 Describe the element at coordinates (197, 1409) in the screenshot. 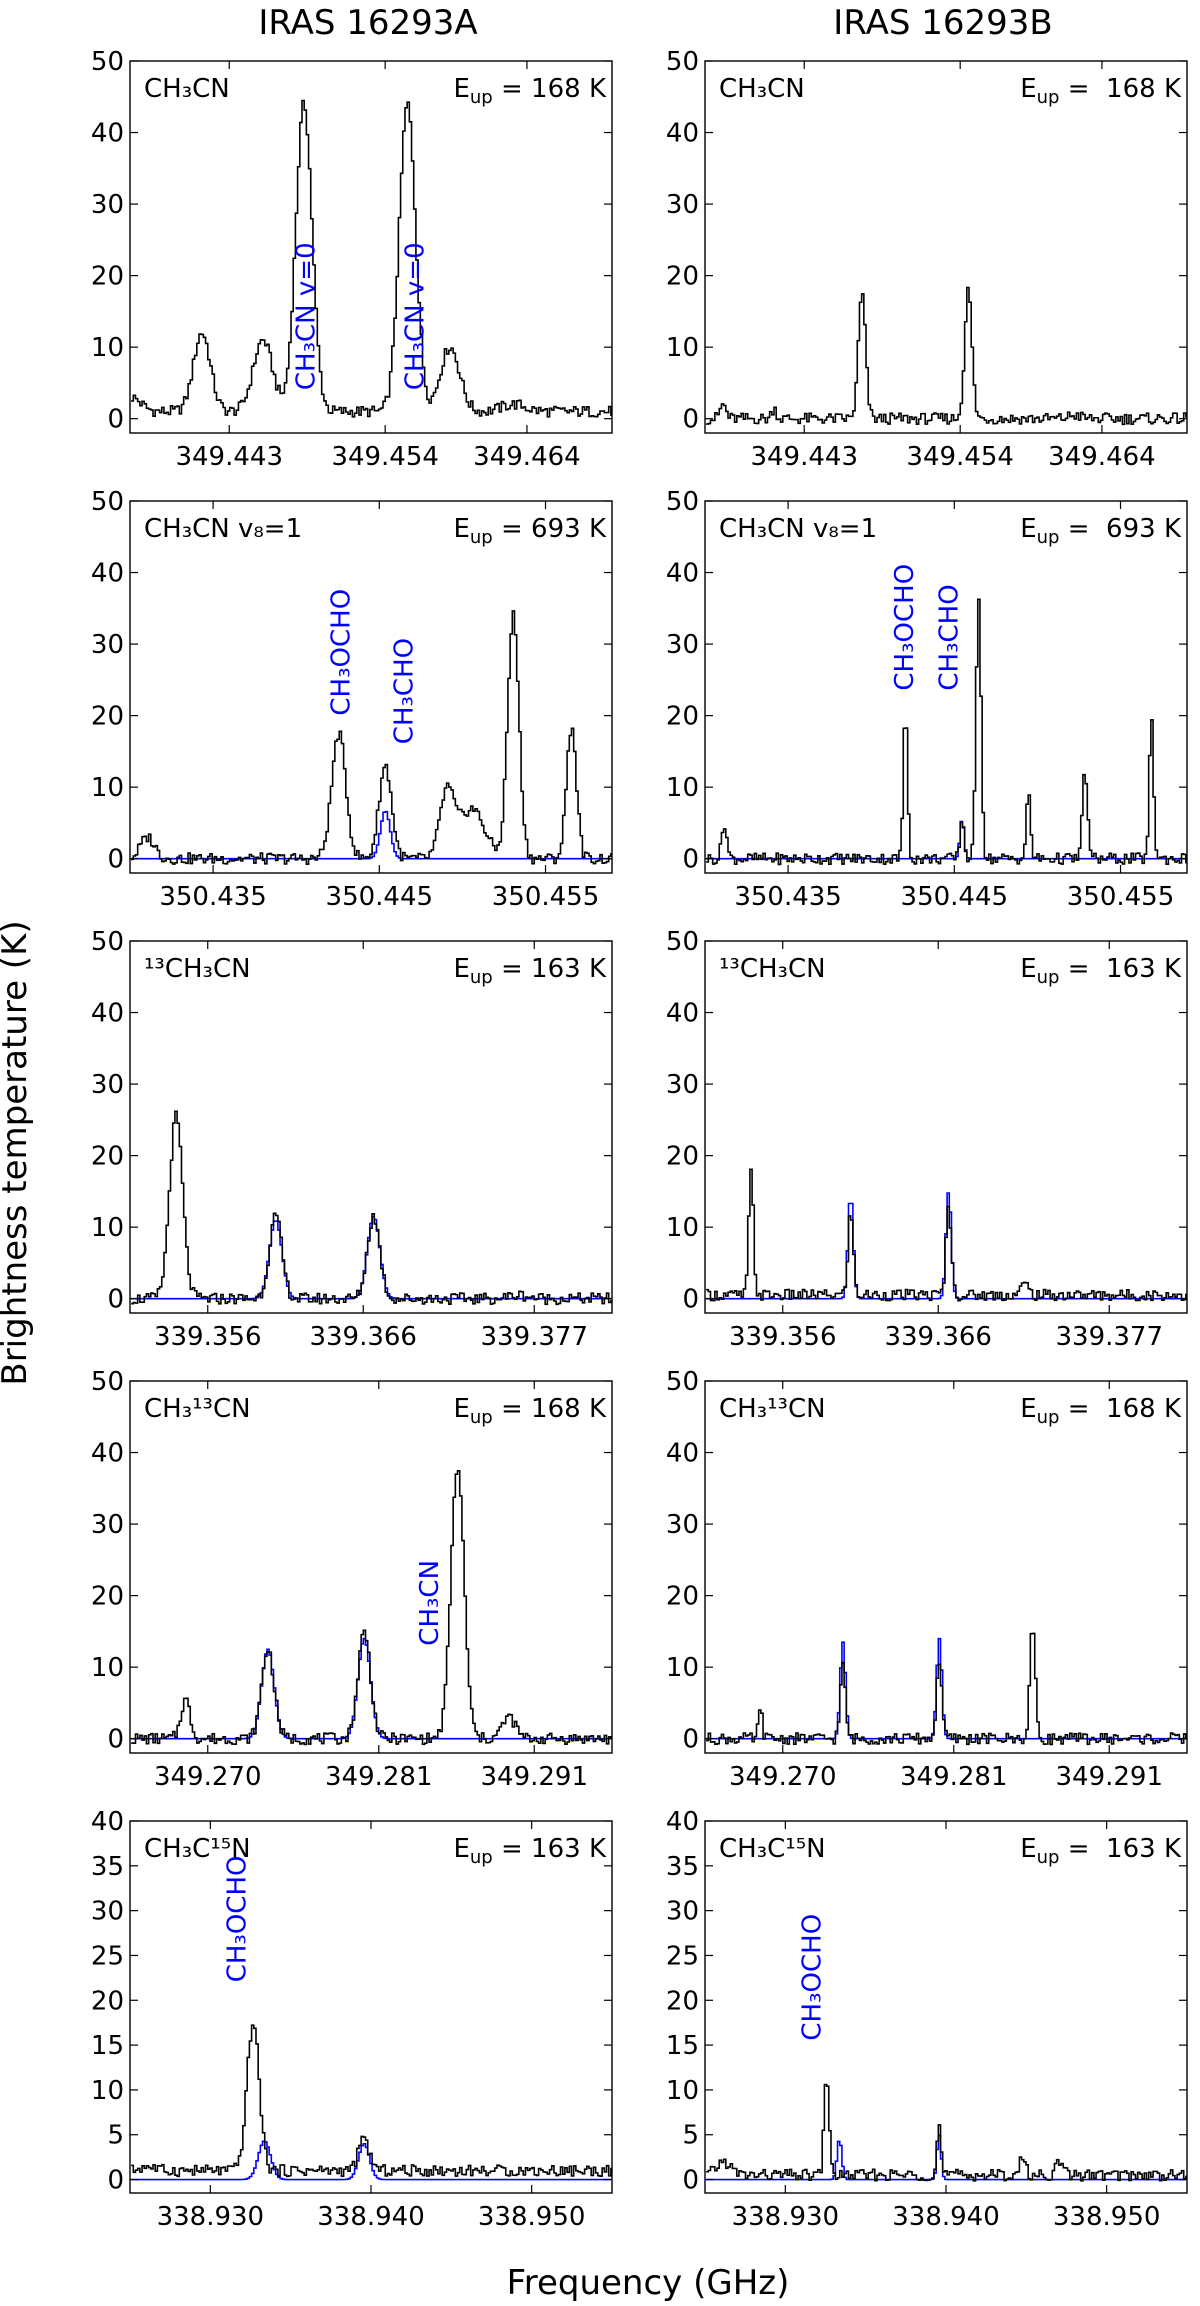

I see `molecule-label: CH₃¹³CN` at that location.